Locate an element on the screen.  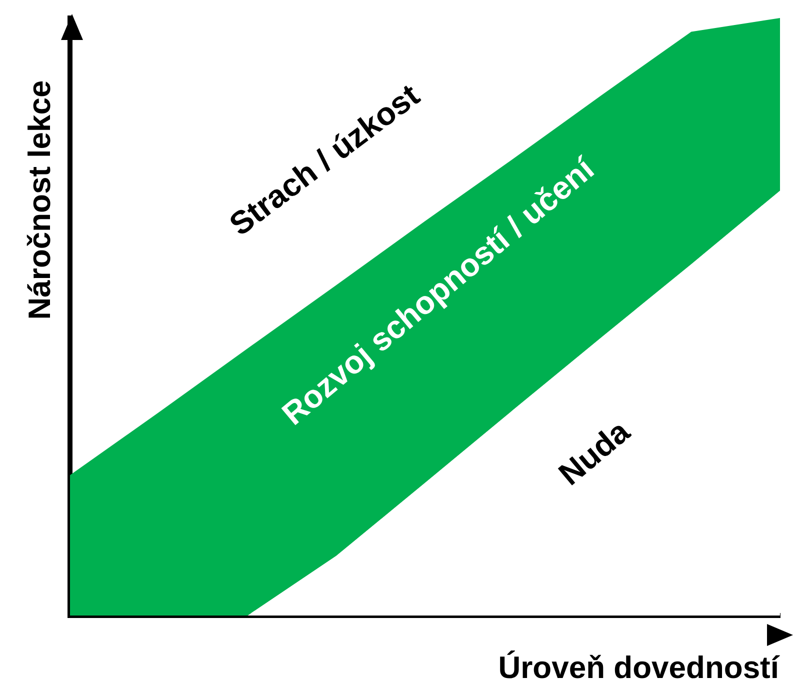
x-axis-title: Úroveň dovedností is located at coordinates (638, 668).